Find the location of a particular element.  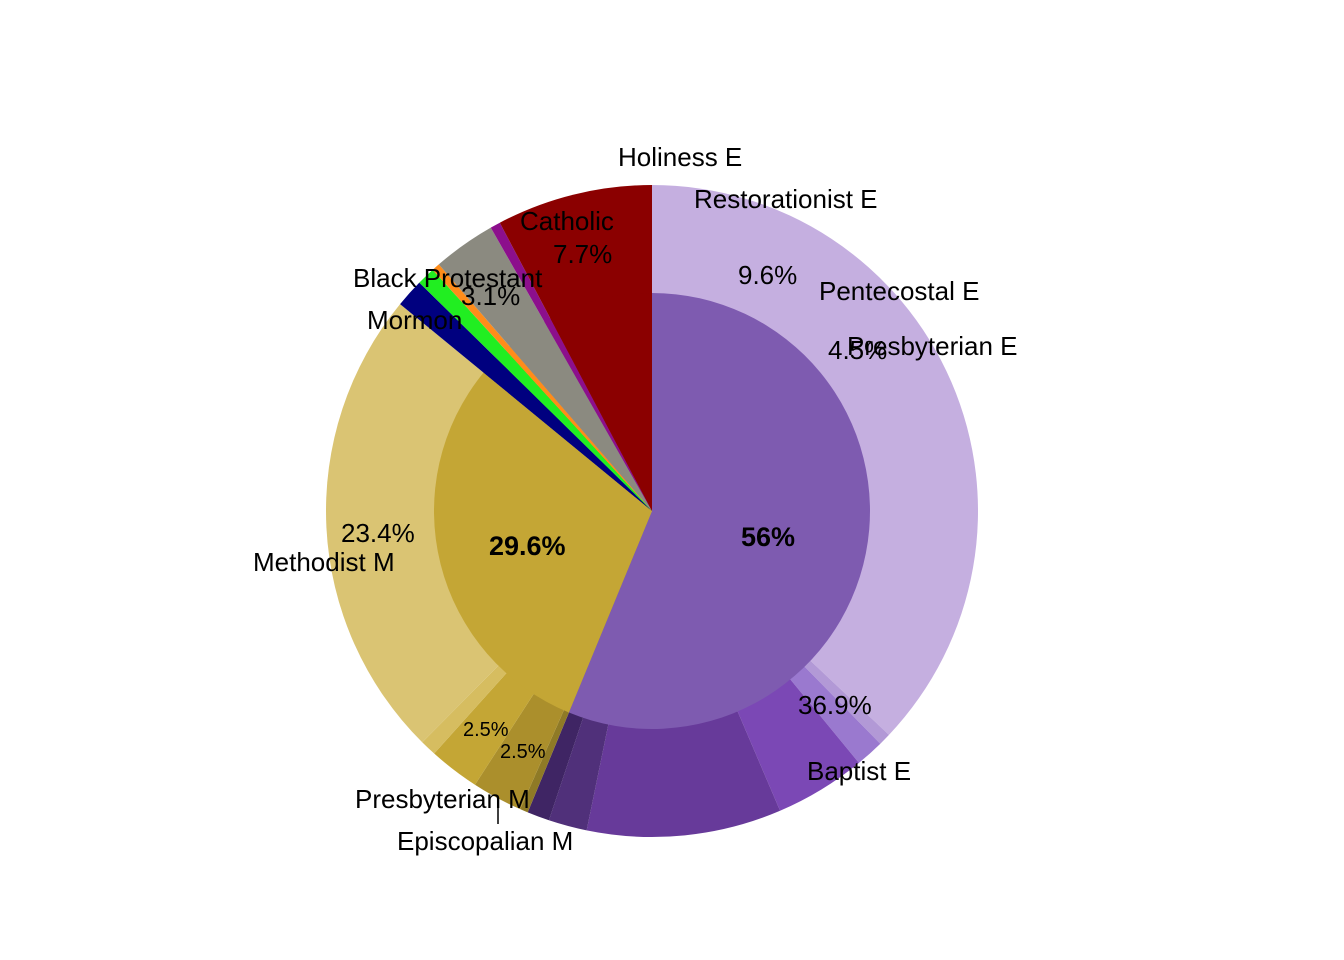

label-methodist-m: Methodist M is located at coordinates (324, 562).